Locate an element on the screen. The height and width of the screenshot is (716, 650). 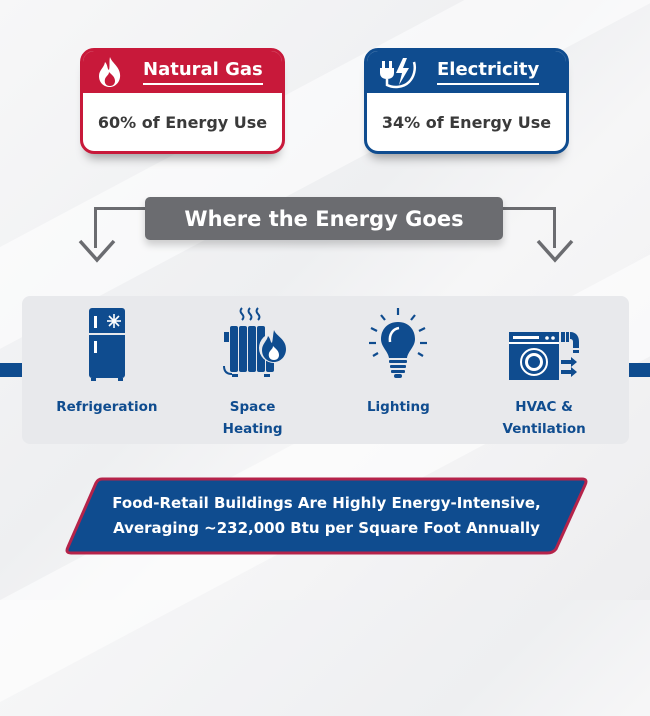
use-lighting: Lighting is located at coordinates (398, 370).